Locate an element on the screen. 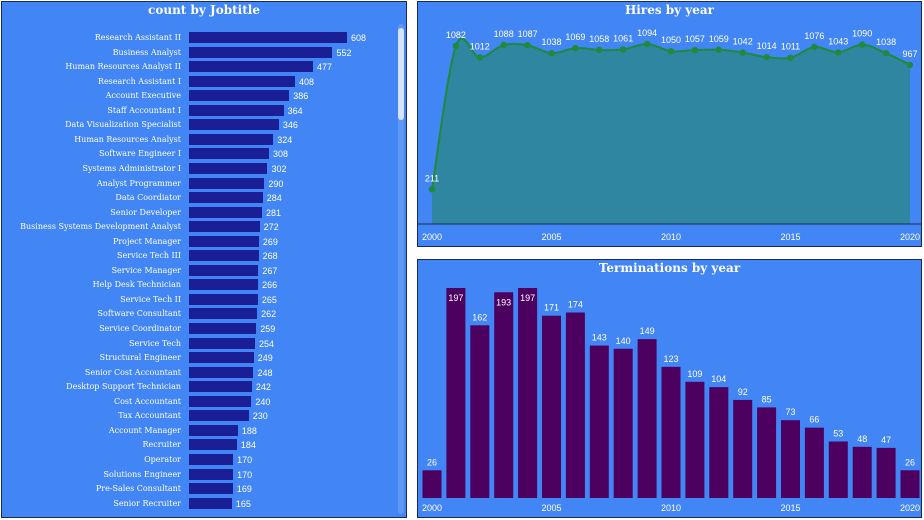 The image size is (924, 520). jobtitle-category-label: Service Tech is located at coordinates (155, 343).